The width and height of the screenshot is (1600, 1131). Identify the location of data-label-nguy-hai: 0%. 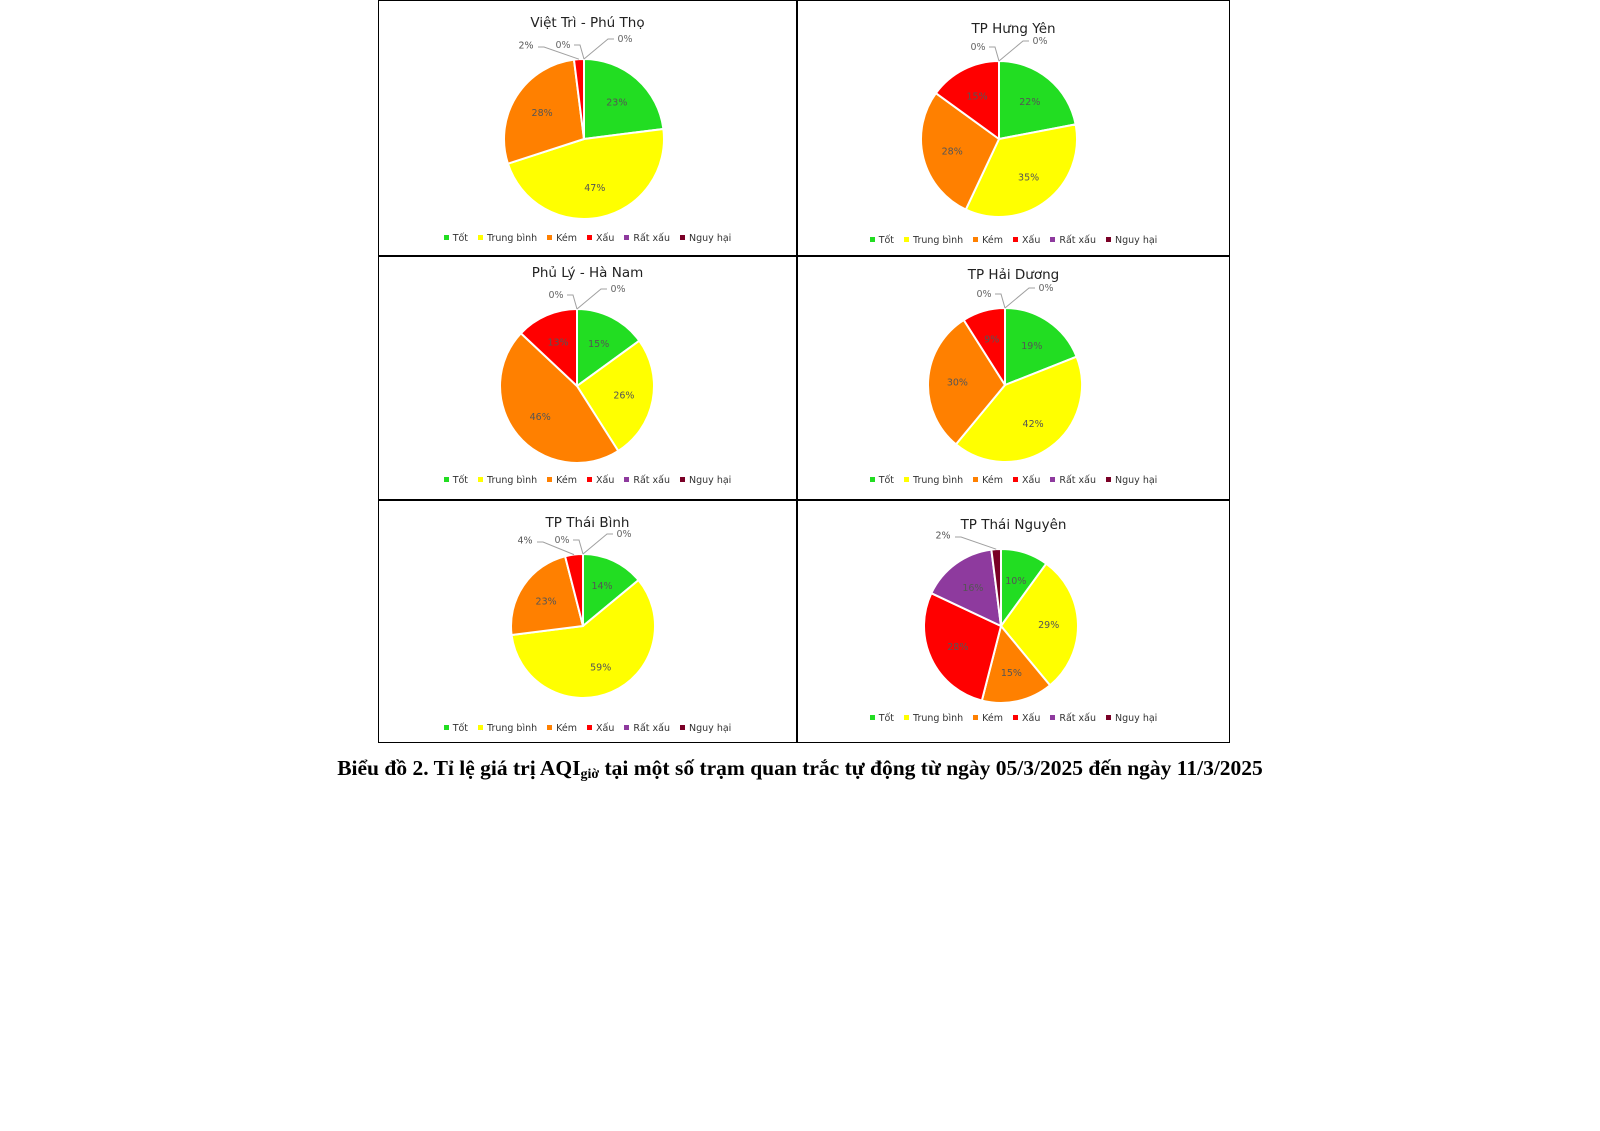
(1045, 288).